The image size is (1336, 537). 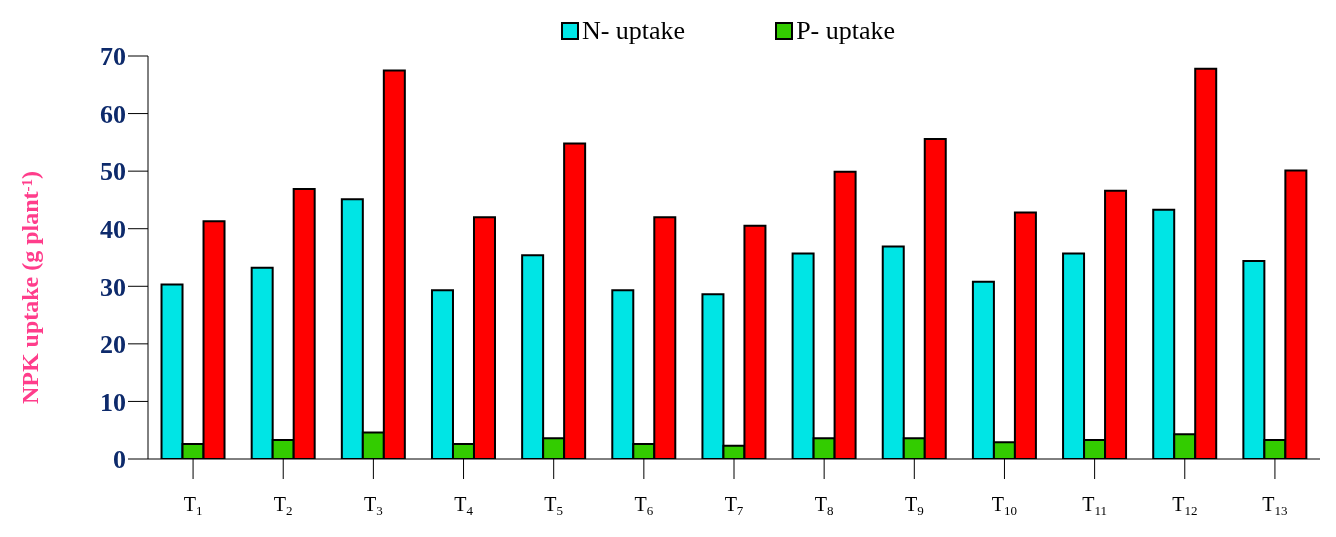 What do you see at coordinates (1275, 505) in the screenshot?
I see `x-tick-label: T$_{13}$` at bounding box center [1275, 505].